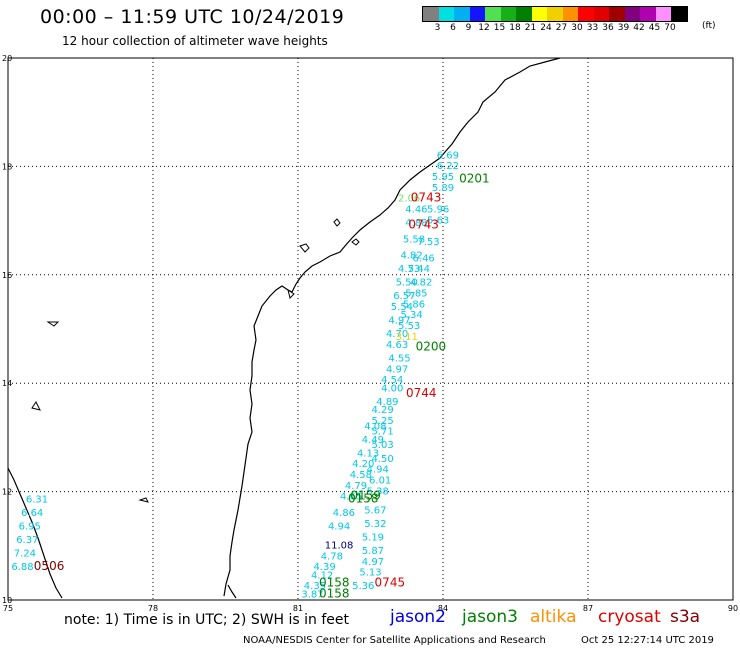 The image size is (740, 650). I want to click on wave-height-value: 4.39, so click(324, 567).